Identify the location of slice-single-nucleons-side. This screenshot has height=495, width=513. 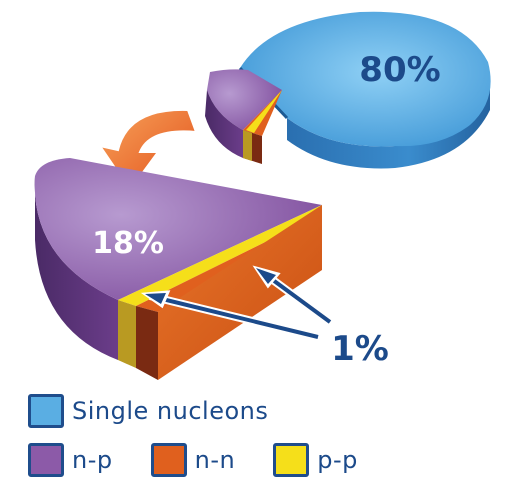
(388, 128).